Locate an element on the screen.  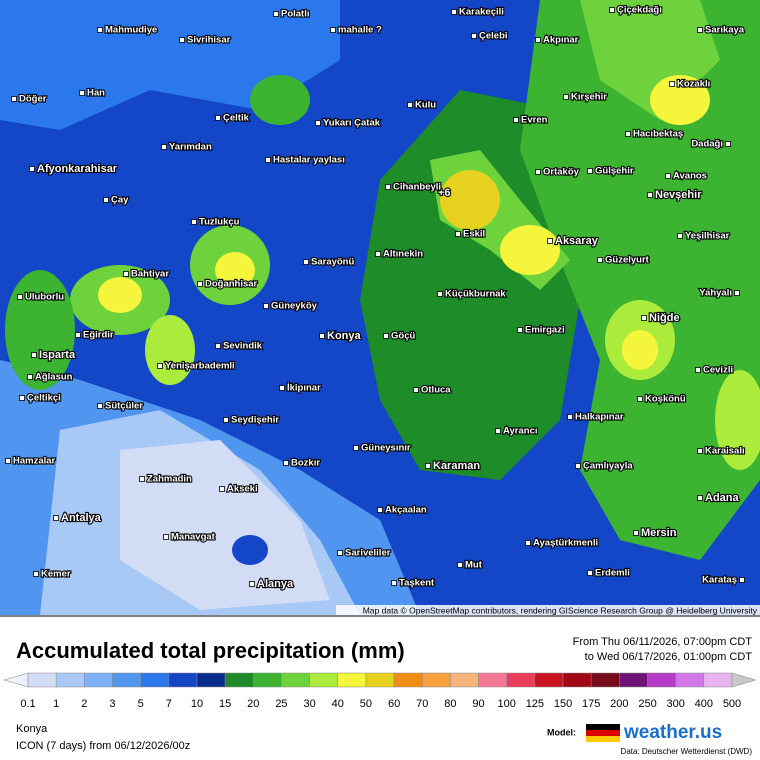
place-label: Hacıbektaş is located at coordinates (658, 134).